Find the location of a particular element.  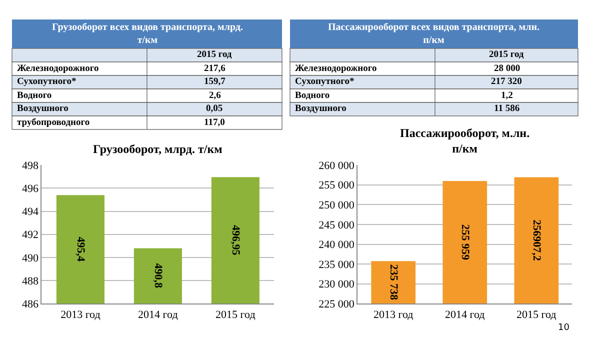

text: Пассажирооборот всех видов транспорта, млн. п/км is located at coordinates (434, 34).